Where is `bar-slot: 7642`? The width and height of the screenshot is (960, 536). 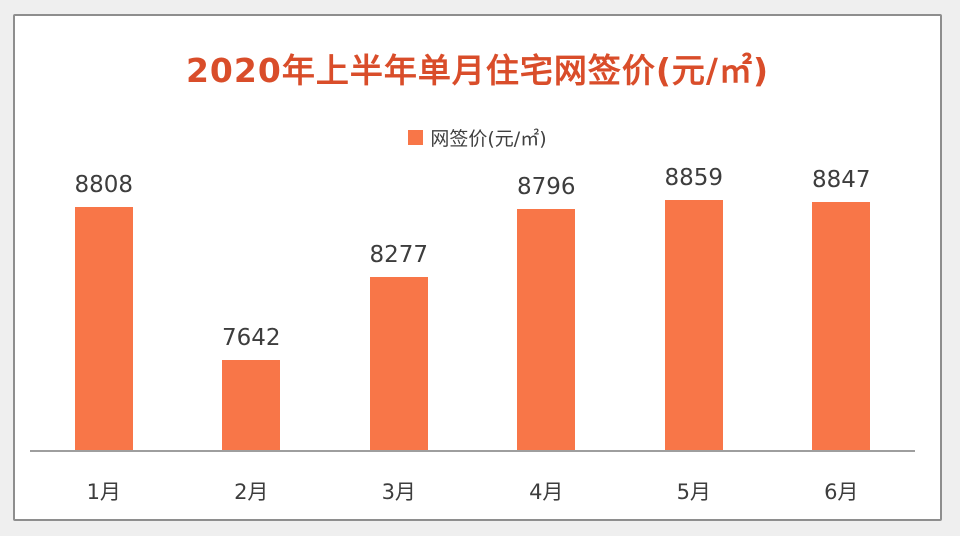
bar-slot: 7642 is located at coordinates (252, 302).